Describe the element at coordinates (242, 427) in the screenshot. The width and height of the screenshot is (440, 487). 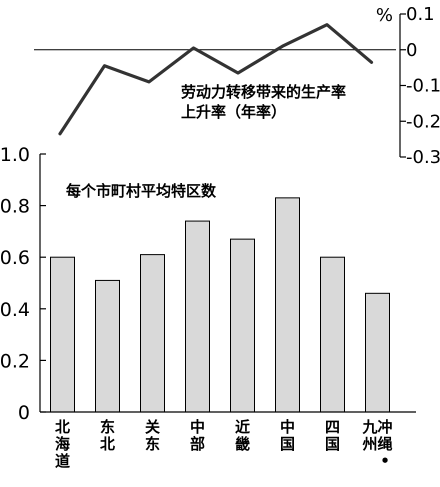
I see `x-tick-label: 近` at that location.